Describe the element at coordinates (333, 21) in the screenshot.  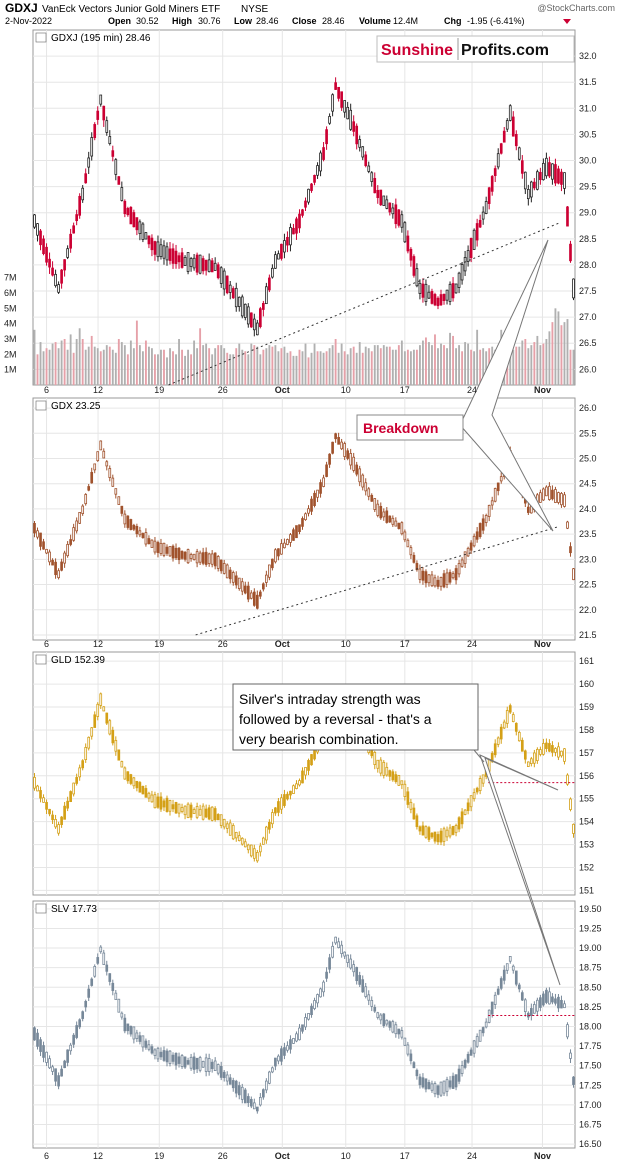
I see `close-value: 28.46` at that location.